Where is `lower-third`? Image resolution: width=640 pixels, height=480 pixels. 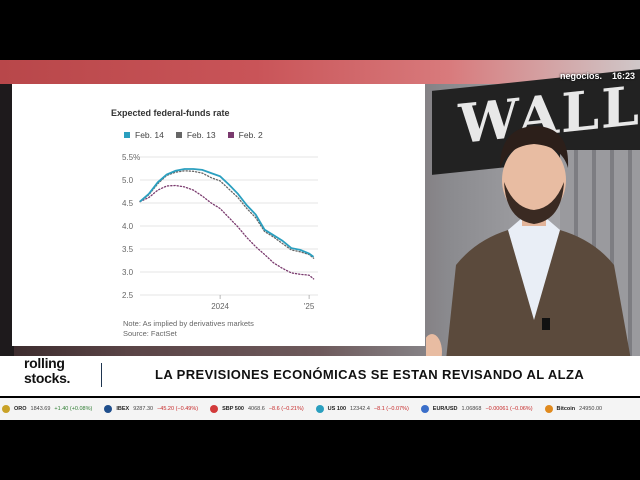
lower-third is located at coordinates (320, 376).